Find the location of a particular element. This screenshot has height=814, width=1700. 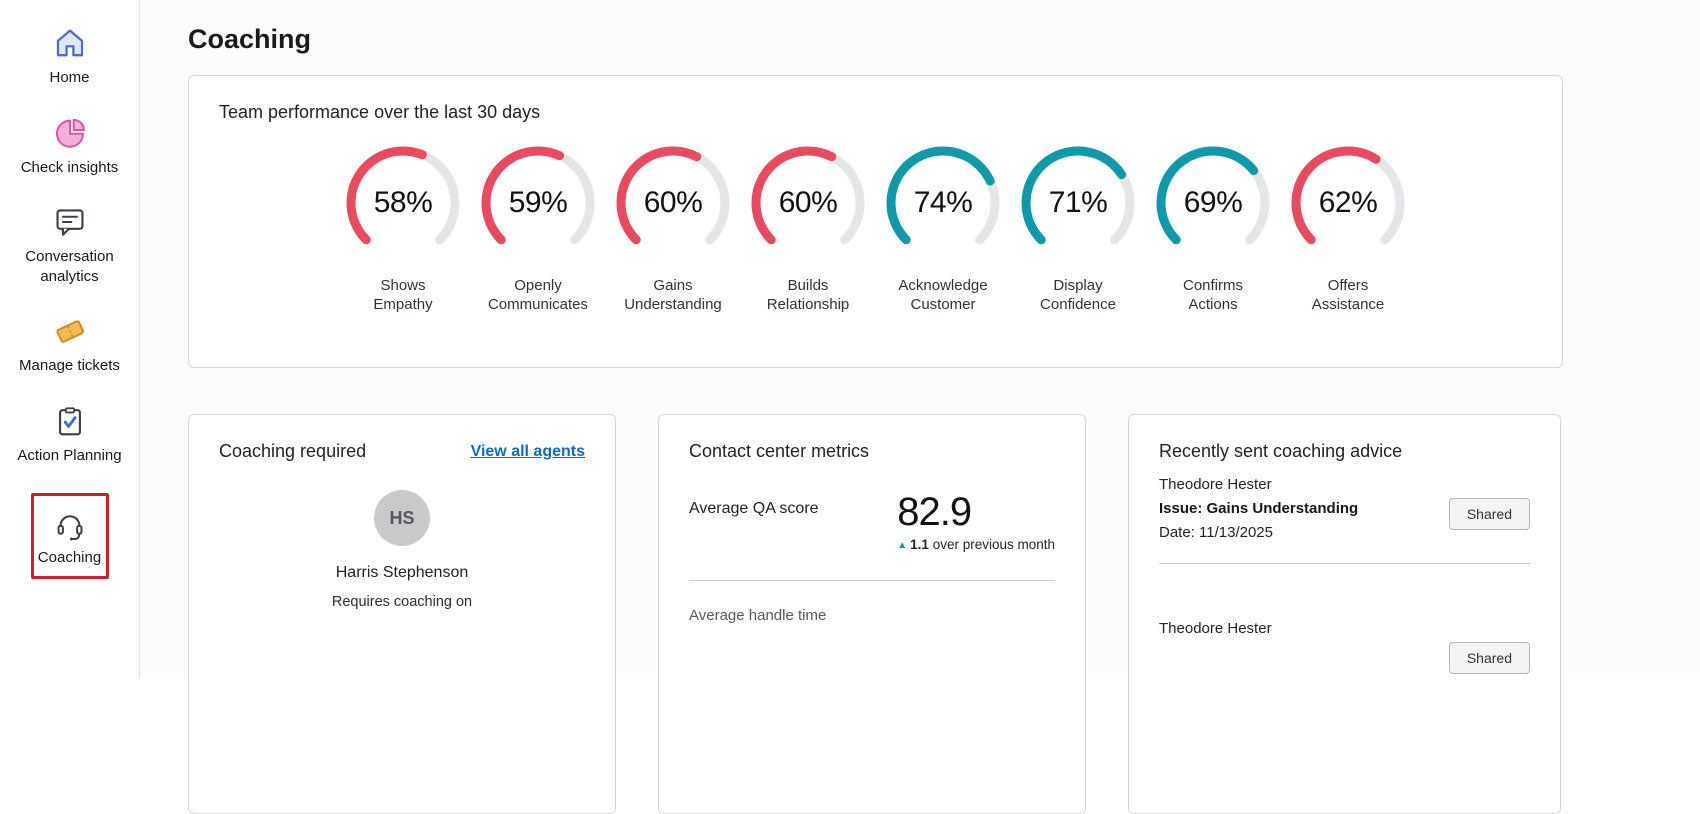

qa-score-label: Average QA score is located at coordinates (754, 508).